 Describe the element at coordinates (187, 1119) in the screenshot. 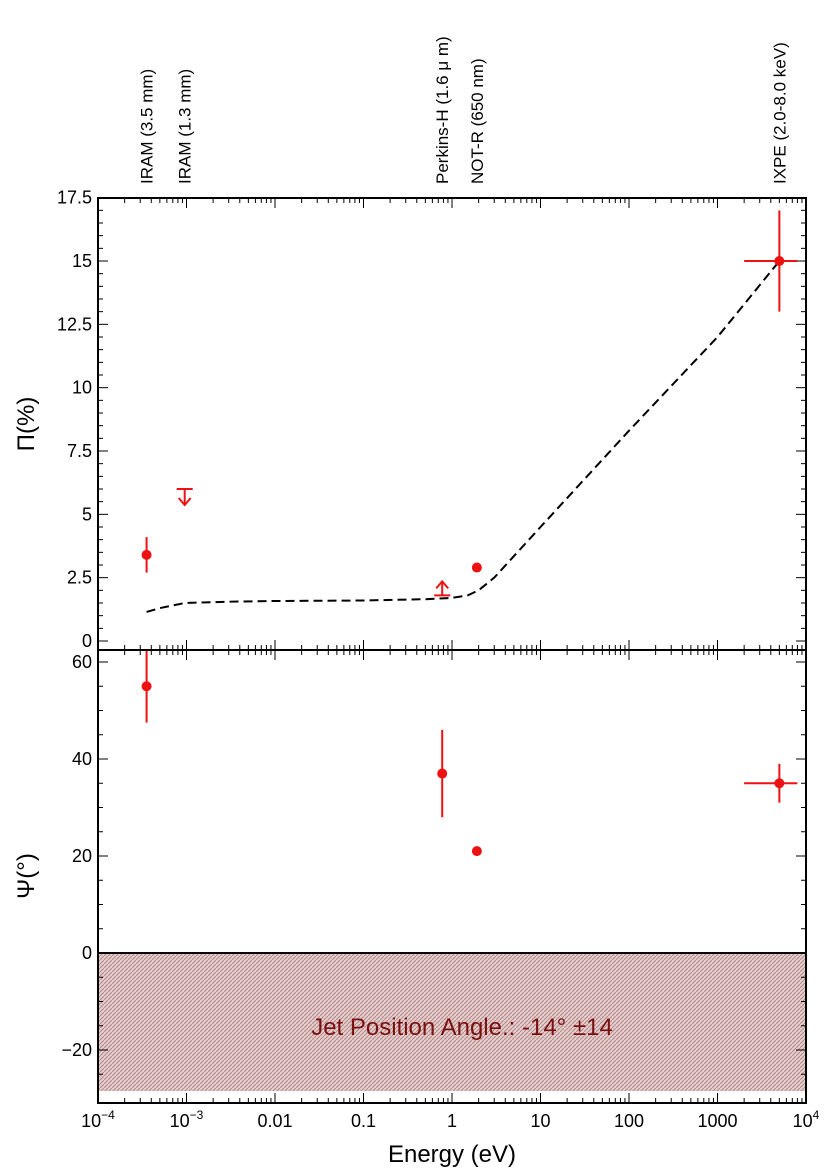

I see `x-tick-label: 10⁻³` at that location.